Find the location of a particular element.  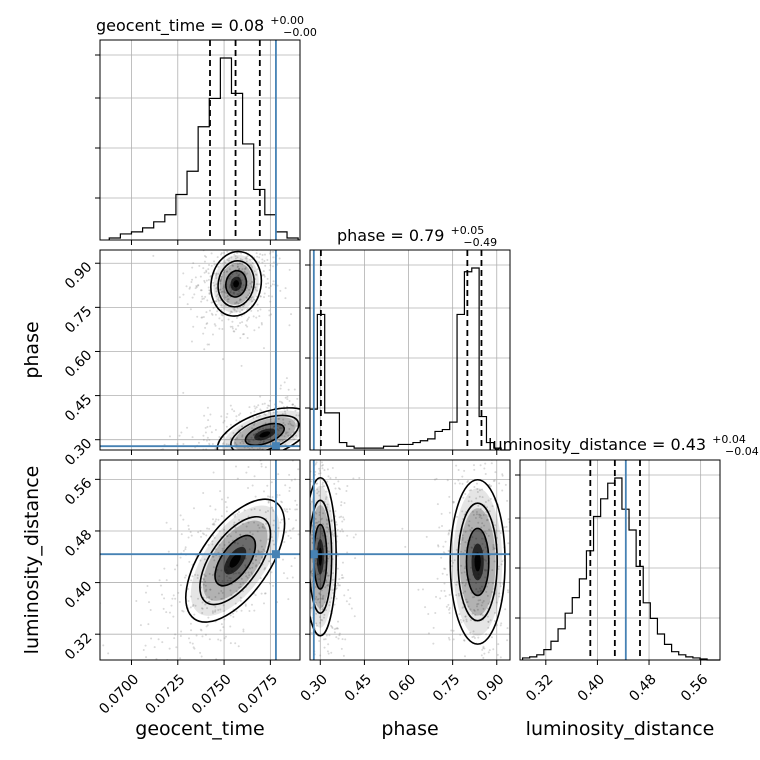

y-tick-label-luminosity-distance: 0.48 is located at coordinates (78, 543).